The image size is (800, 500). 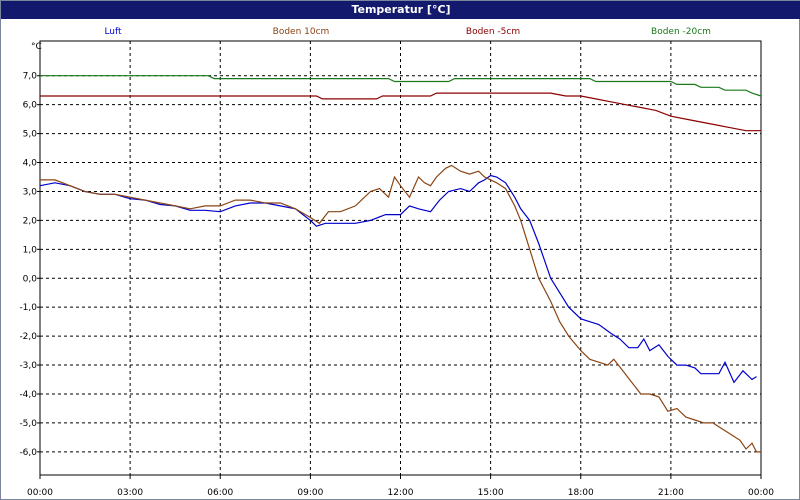 I want to click on y-tick-label: 6,0, so click(x=30, y=106).